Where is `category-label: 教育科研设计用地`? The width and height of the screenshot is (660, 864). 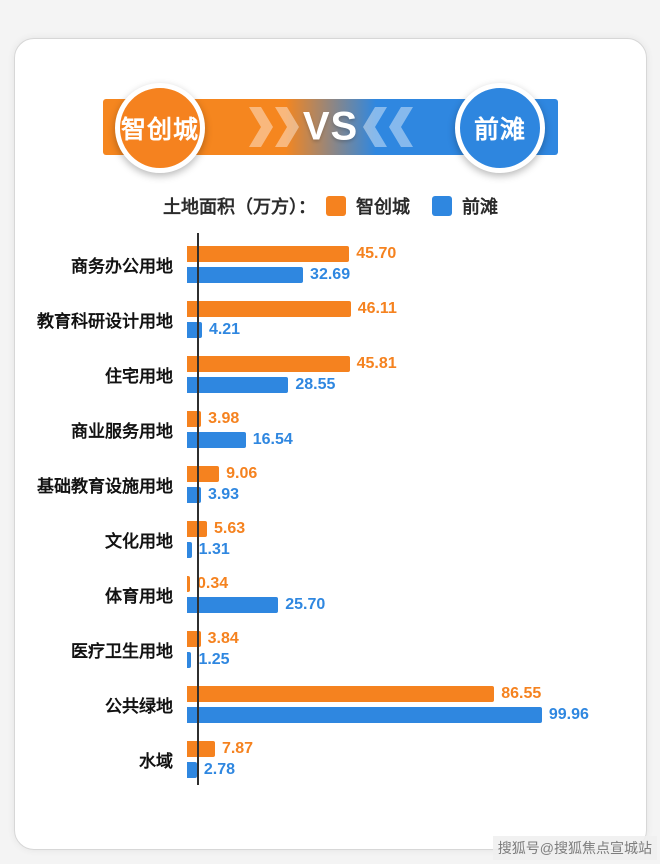
category-label: 教育科研设计用地 is located at coordinates (105, 321).